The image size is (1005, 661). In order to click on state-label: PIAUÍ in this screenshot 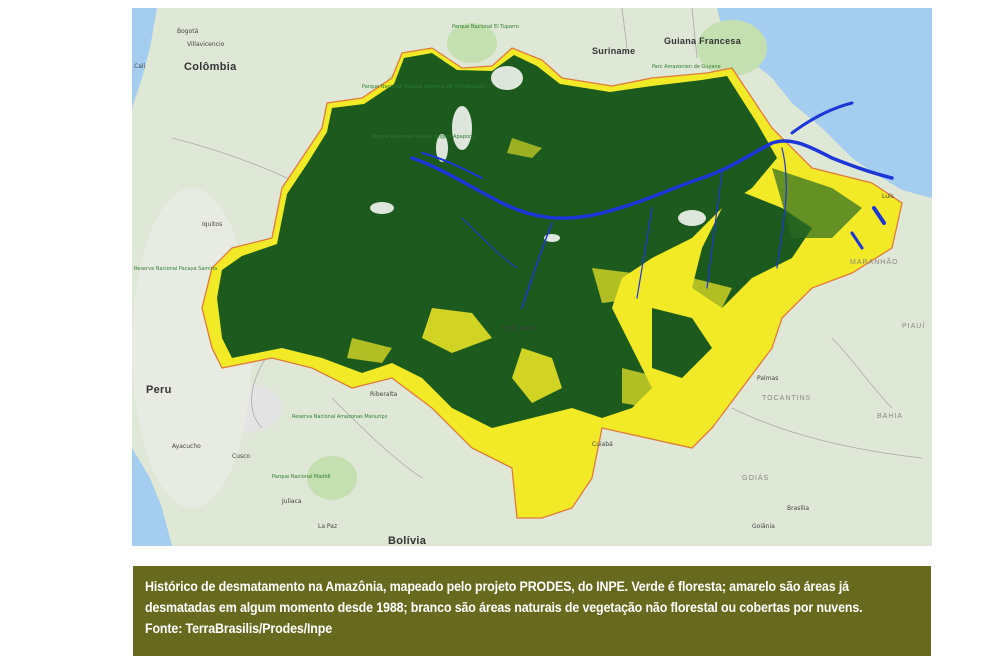, I will do `click(913, 325)`.